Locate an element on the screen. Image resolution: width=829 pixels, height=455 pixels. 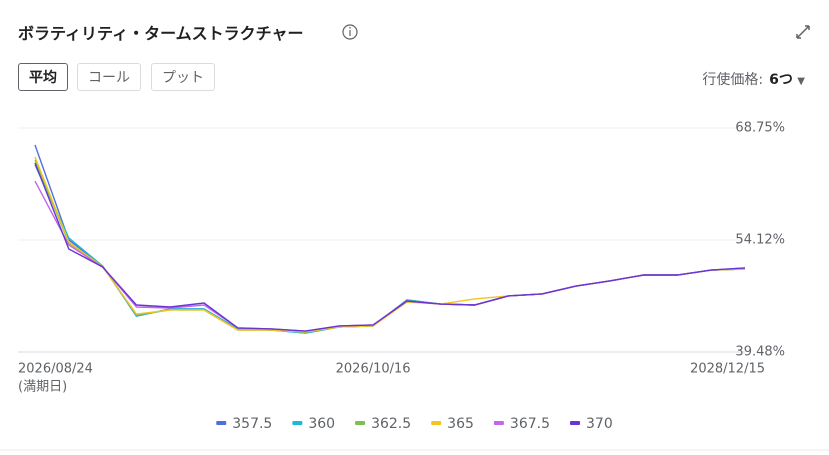
x-tick-label: 2028/12/15 is located at coordinates (727, 369).